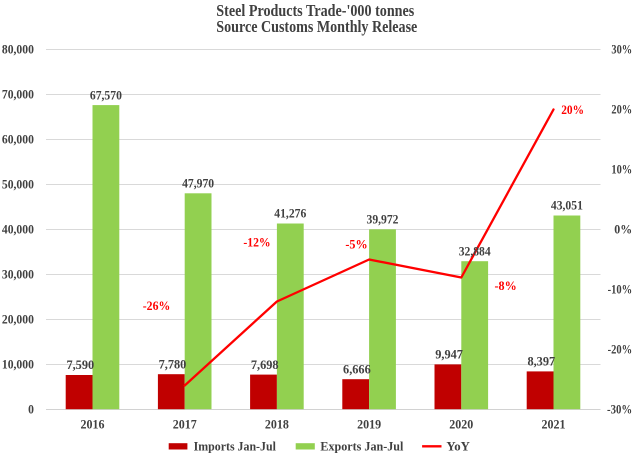 Image resolution: width=642 pixels, height=460 pixels. What do you see at coordinates (18, 49) in the screenshot?
I see `svg-text: 80,000` at bounding box center [18, 49].